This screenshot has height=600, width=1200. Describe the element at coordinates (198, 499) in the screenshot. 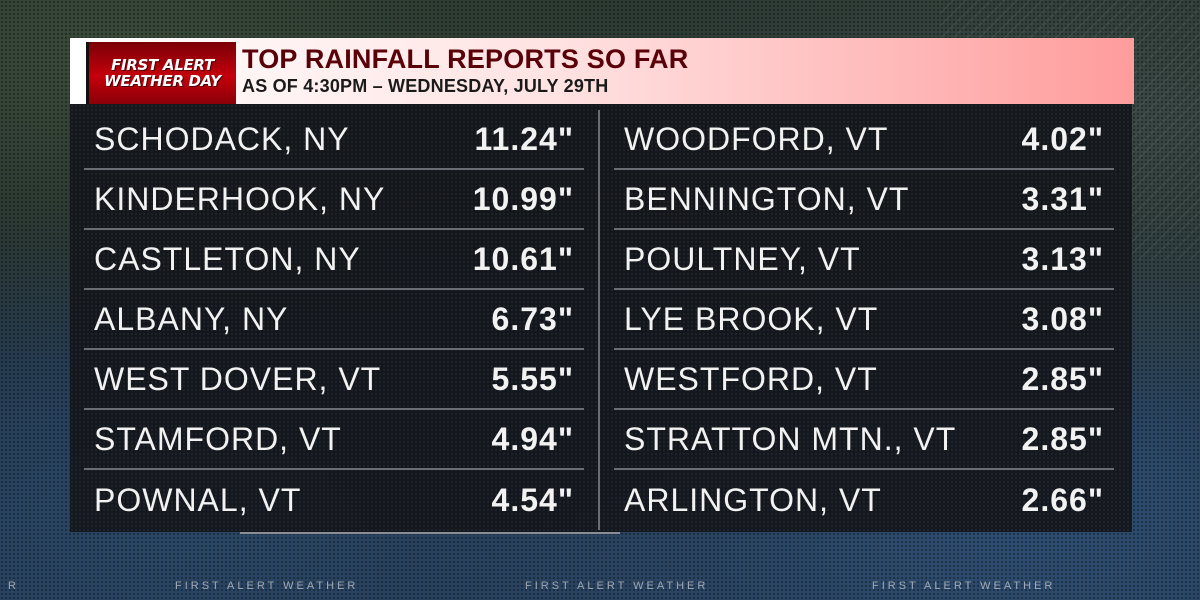

I see `report-location: POWNAL, VT` at that location.